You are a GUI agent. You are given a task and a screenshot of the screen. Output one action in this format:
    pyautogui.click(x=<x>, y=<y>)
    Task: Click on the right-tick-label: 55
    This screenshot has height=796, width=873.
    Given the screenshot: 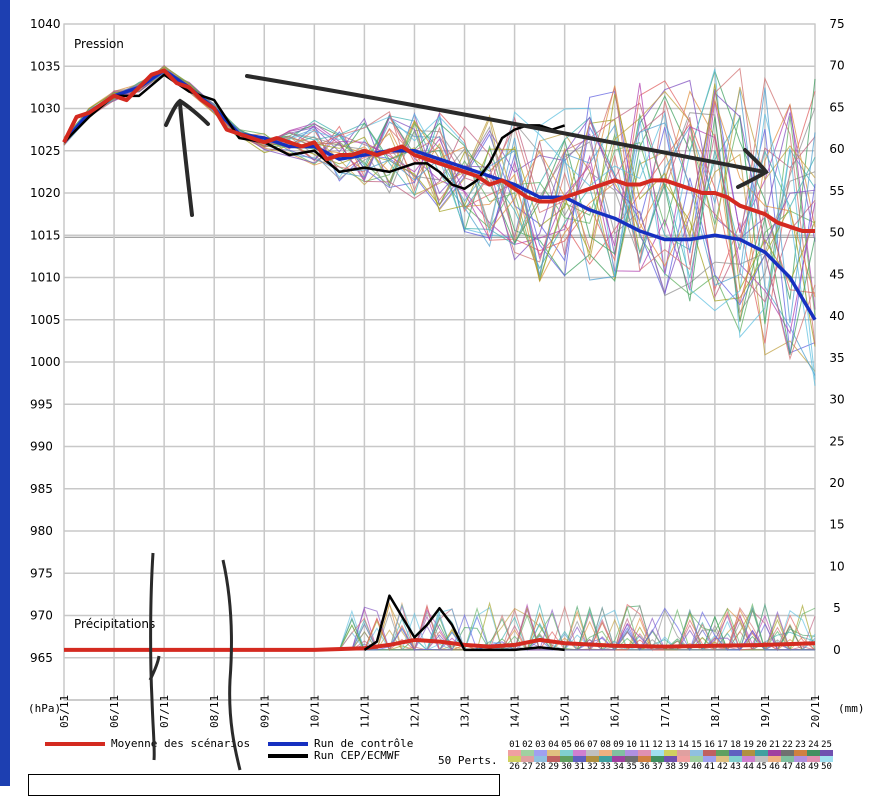 What is the action you would take?
    pyautogui.click(x=836, y=191)
    